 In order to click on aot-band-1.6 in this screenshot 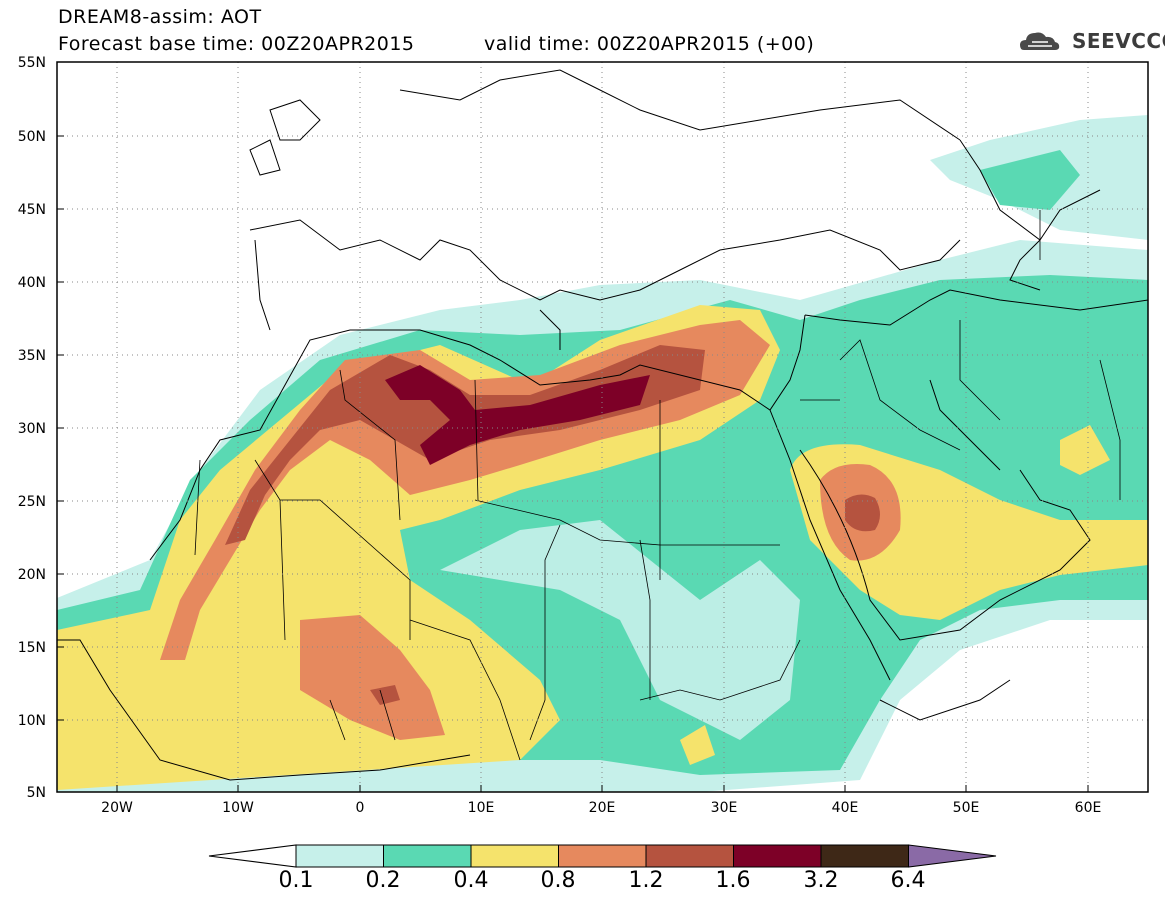, I will do `click(517, 415)`.